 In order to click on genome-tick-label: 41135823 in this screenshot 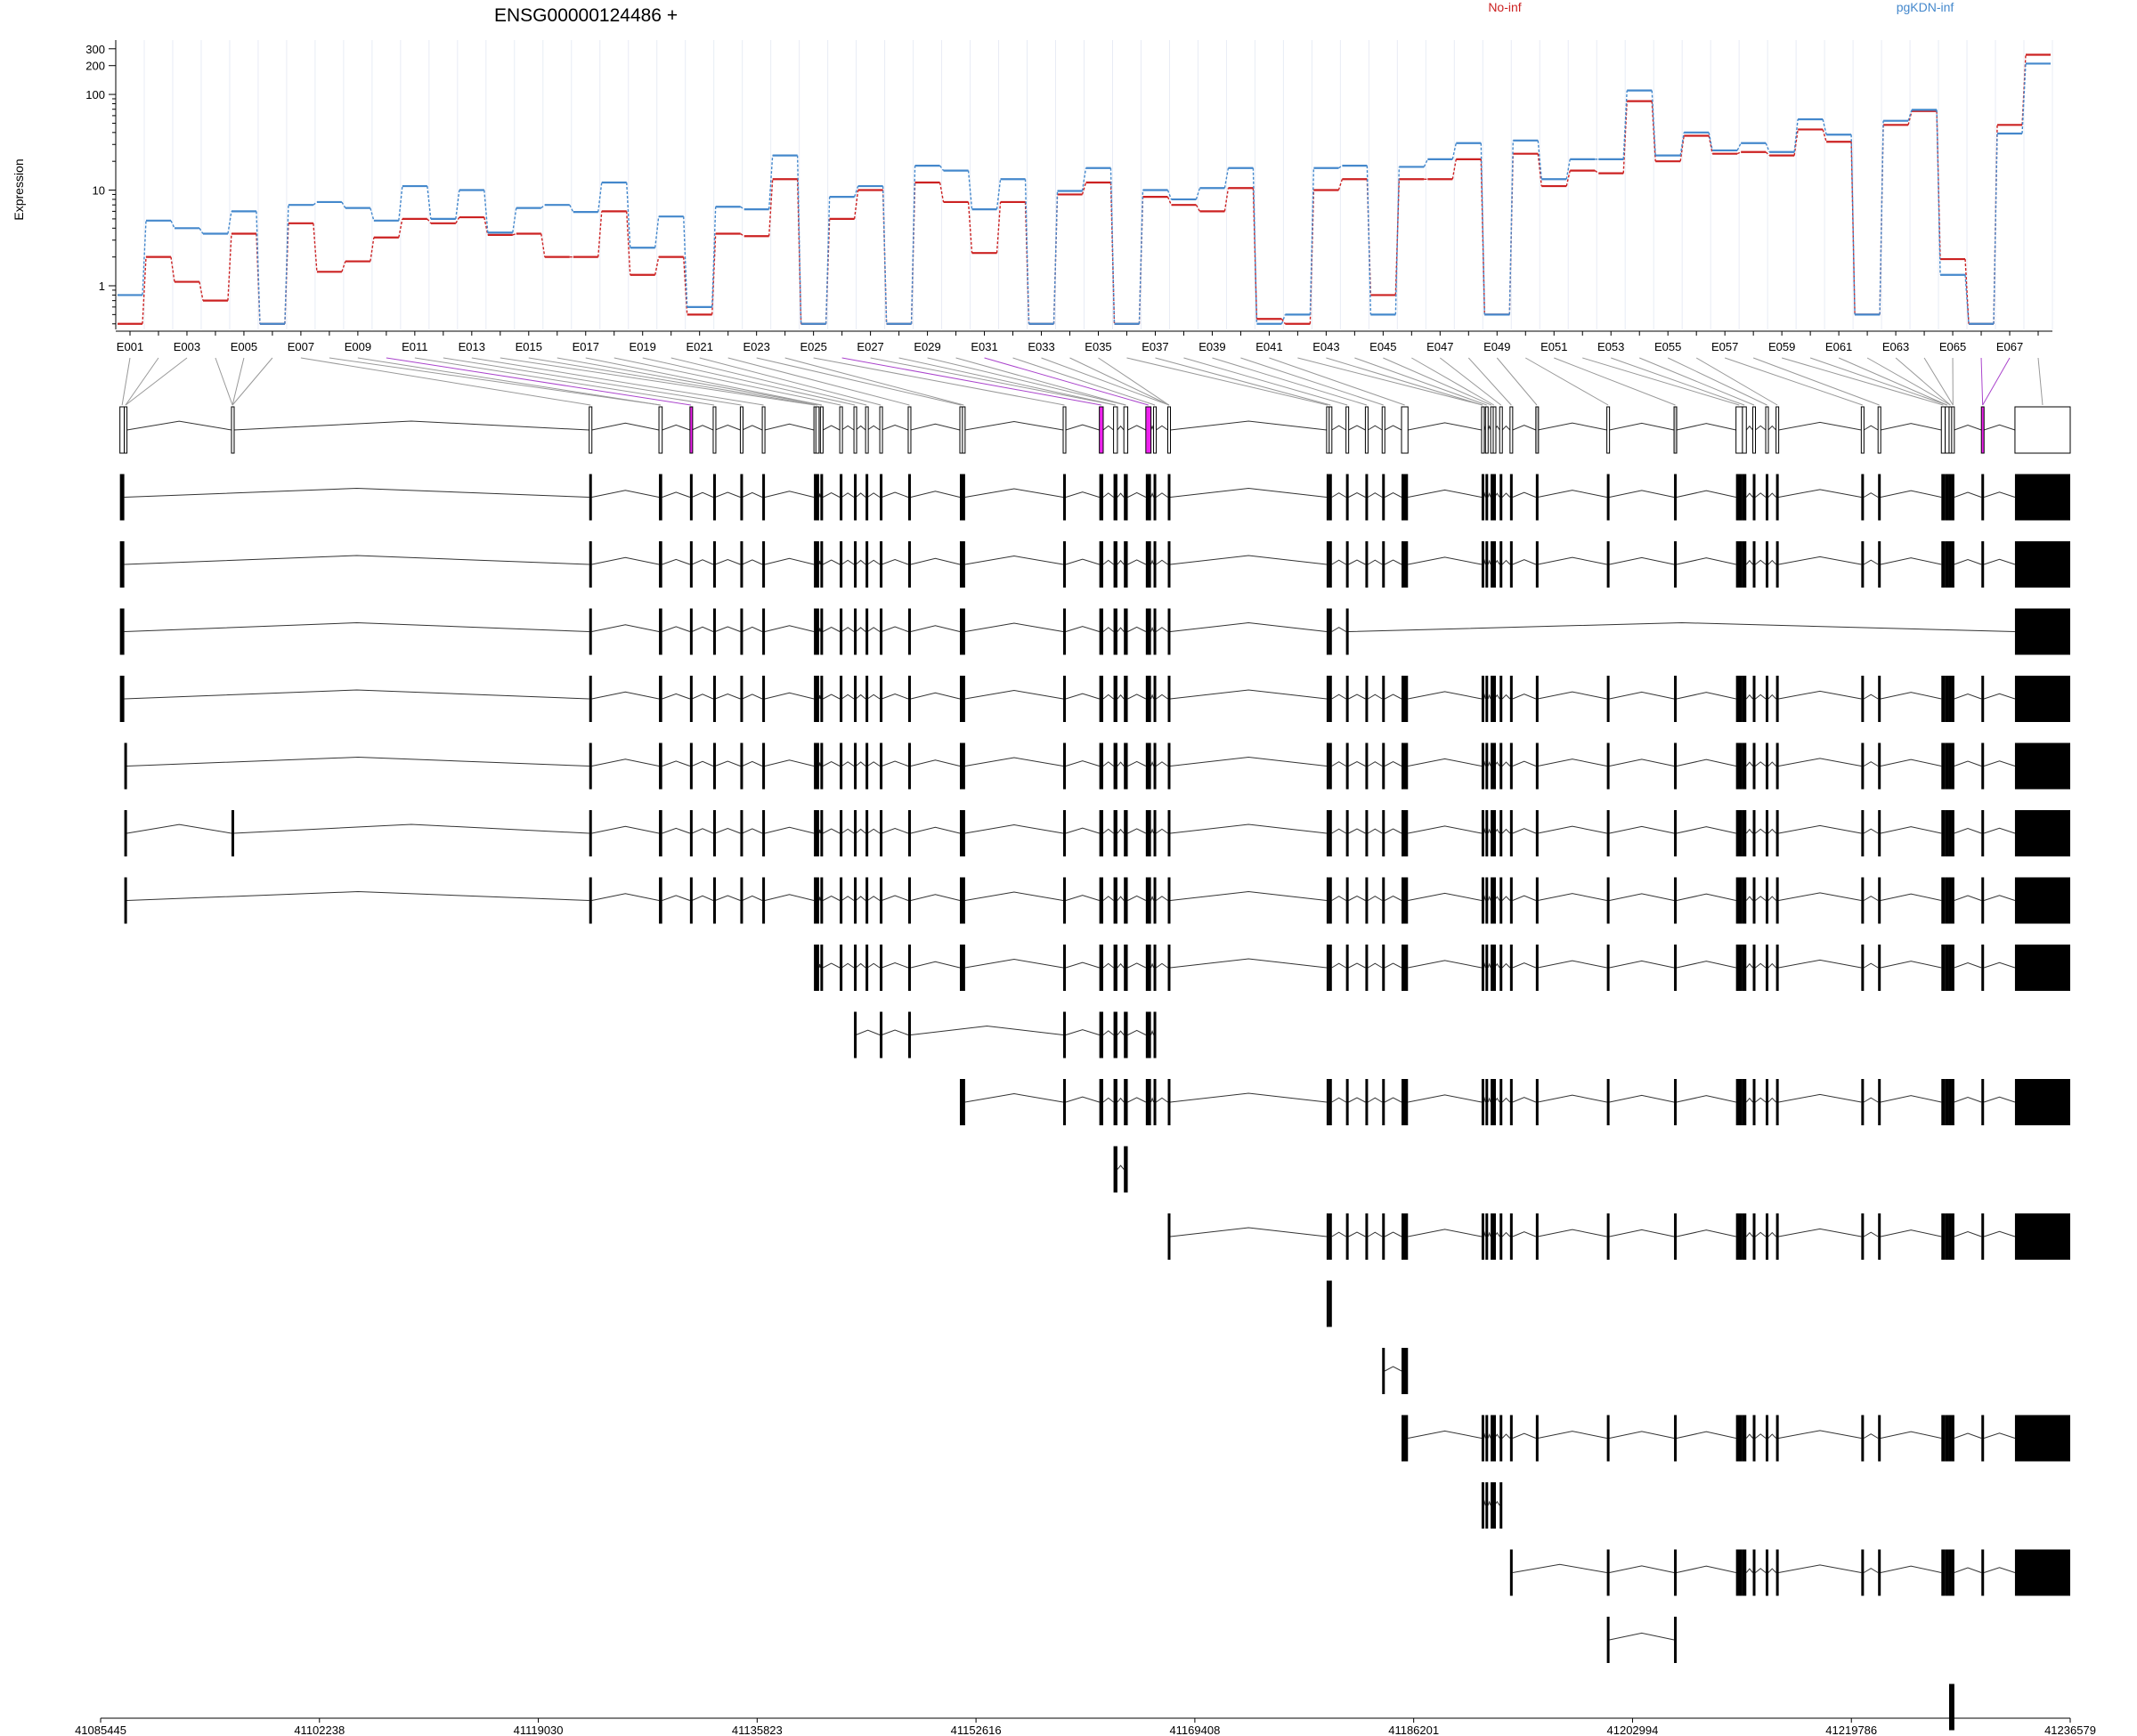, I will do `click(757, 1730)`.